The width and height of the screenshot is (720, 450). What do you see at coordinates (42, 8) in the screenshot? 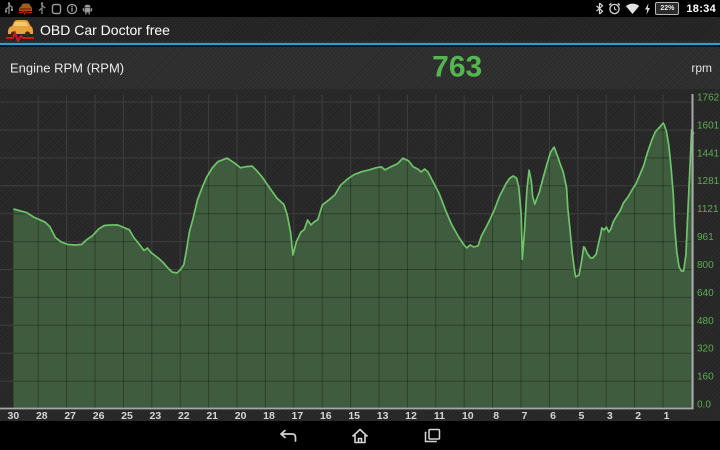
I see `usb-debug-icon` at bounding box center [42, 8].